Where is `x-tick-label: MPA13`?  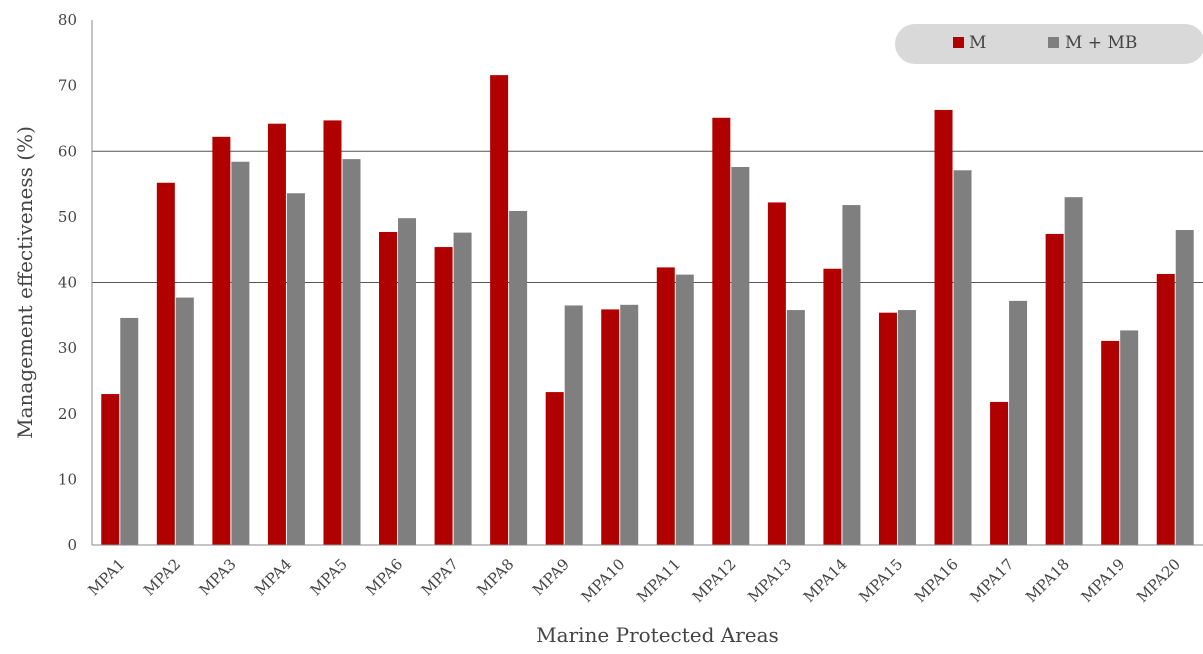 x-tick-label: MPA13 is located at coordinates (769, 580).